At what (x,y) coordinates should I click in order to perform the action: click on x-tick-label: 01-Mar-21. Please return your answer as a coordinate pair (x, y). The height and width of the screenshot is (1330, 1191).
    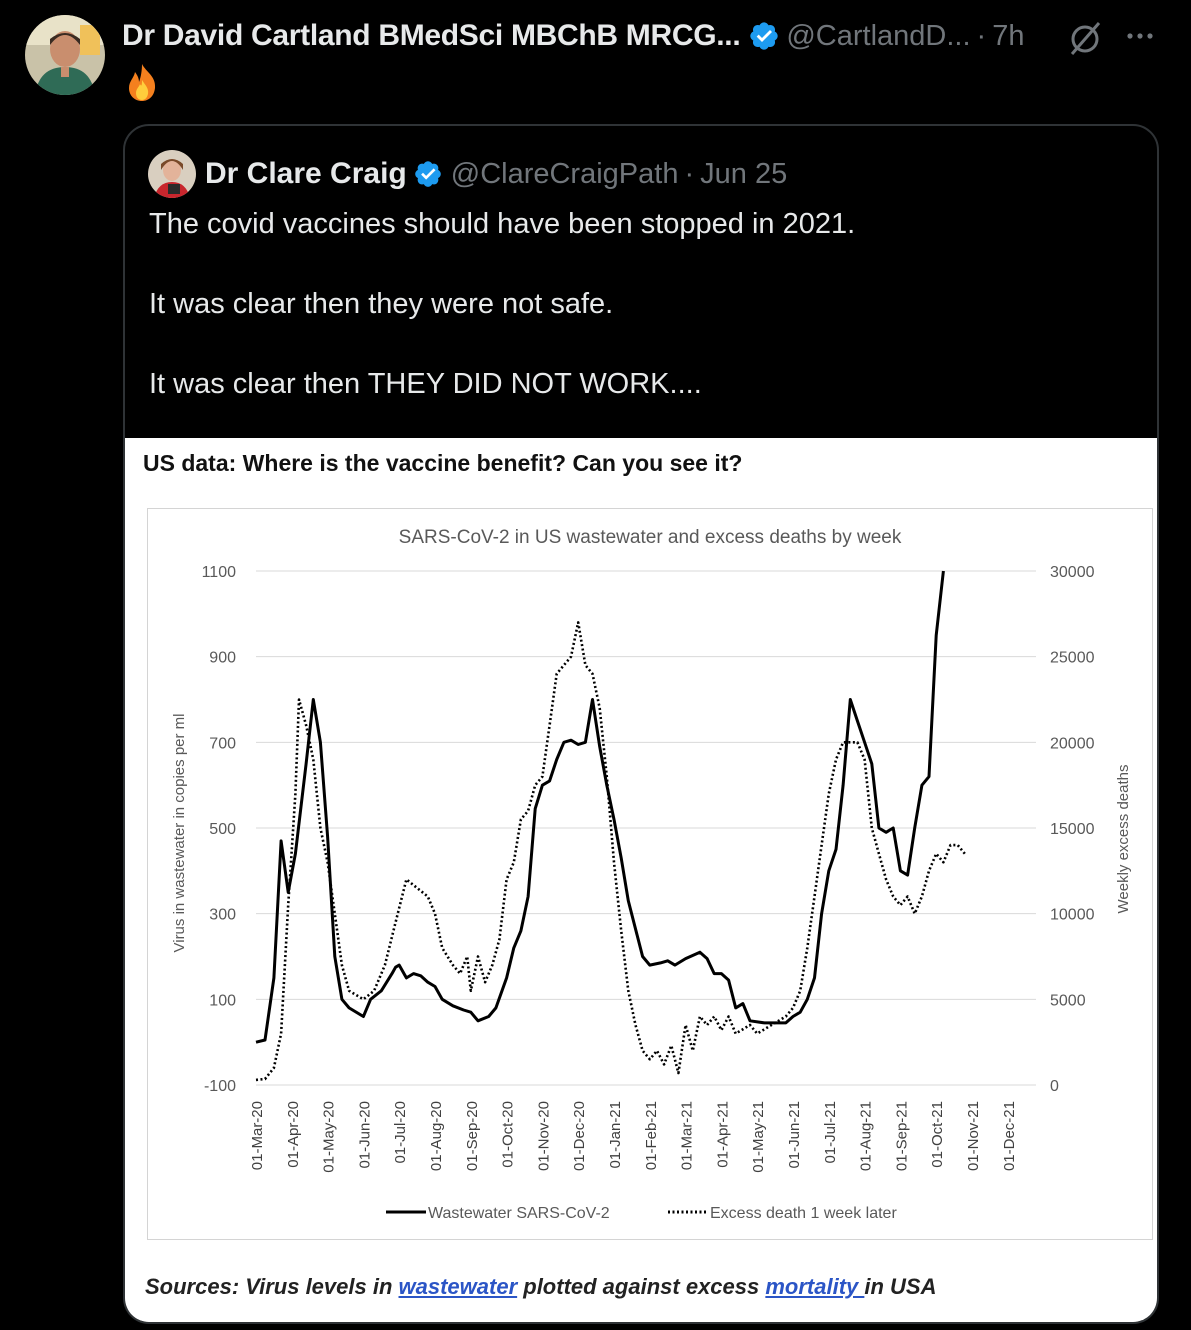
    Looking at the image, I should click on (687, 1135).